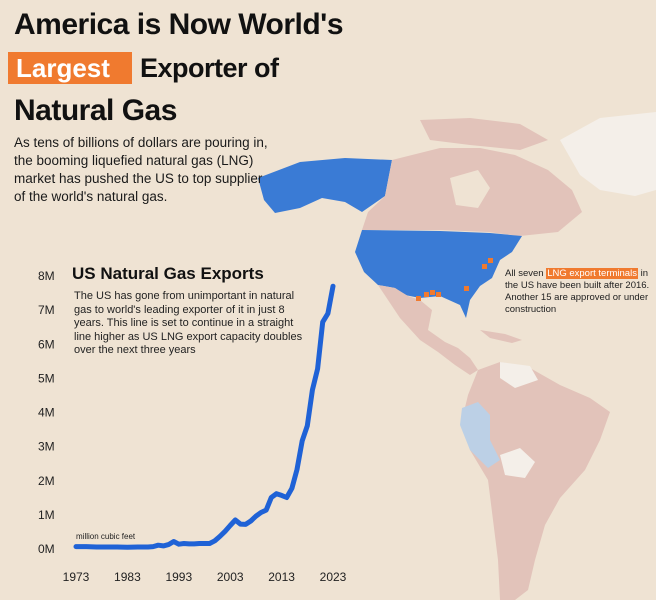 The height and width of the screenshot is (600, 656). I want to click on headline-highlight-box, so click(70, 68).